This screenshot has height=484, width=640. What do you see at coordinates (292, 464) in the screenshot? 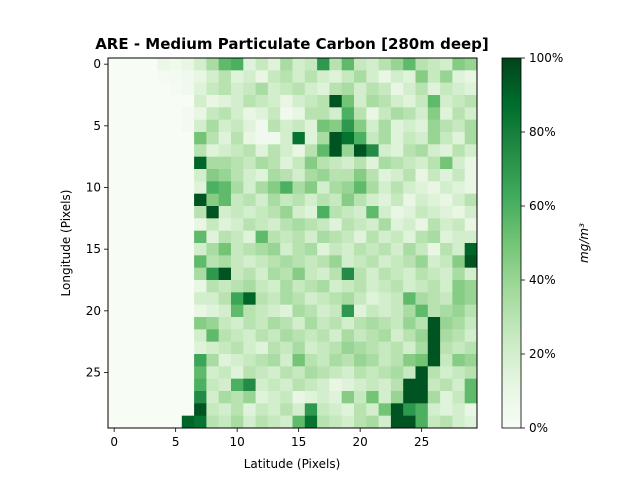
I see `x-axis-label: Latitude (Pixels)` at bounding box center [292, 464].